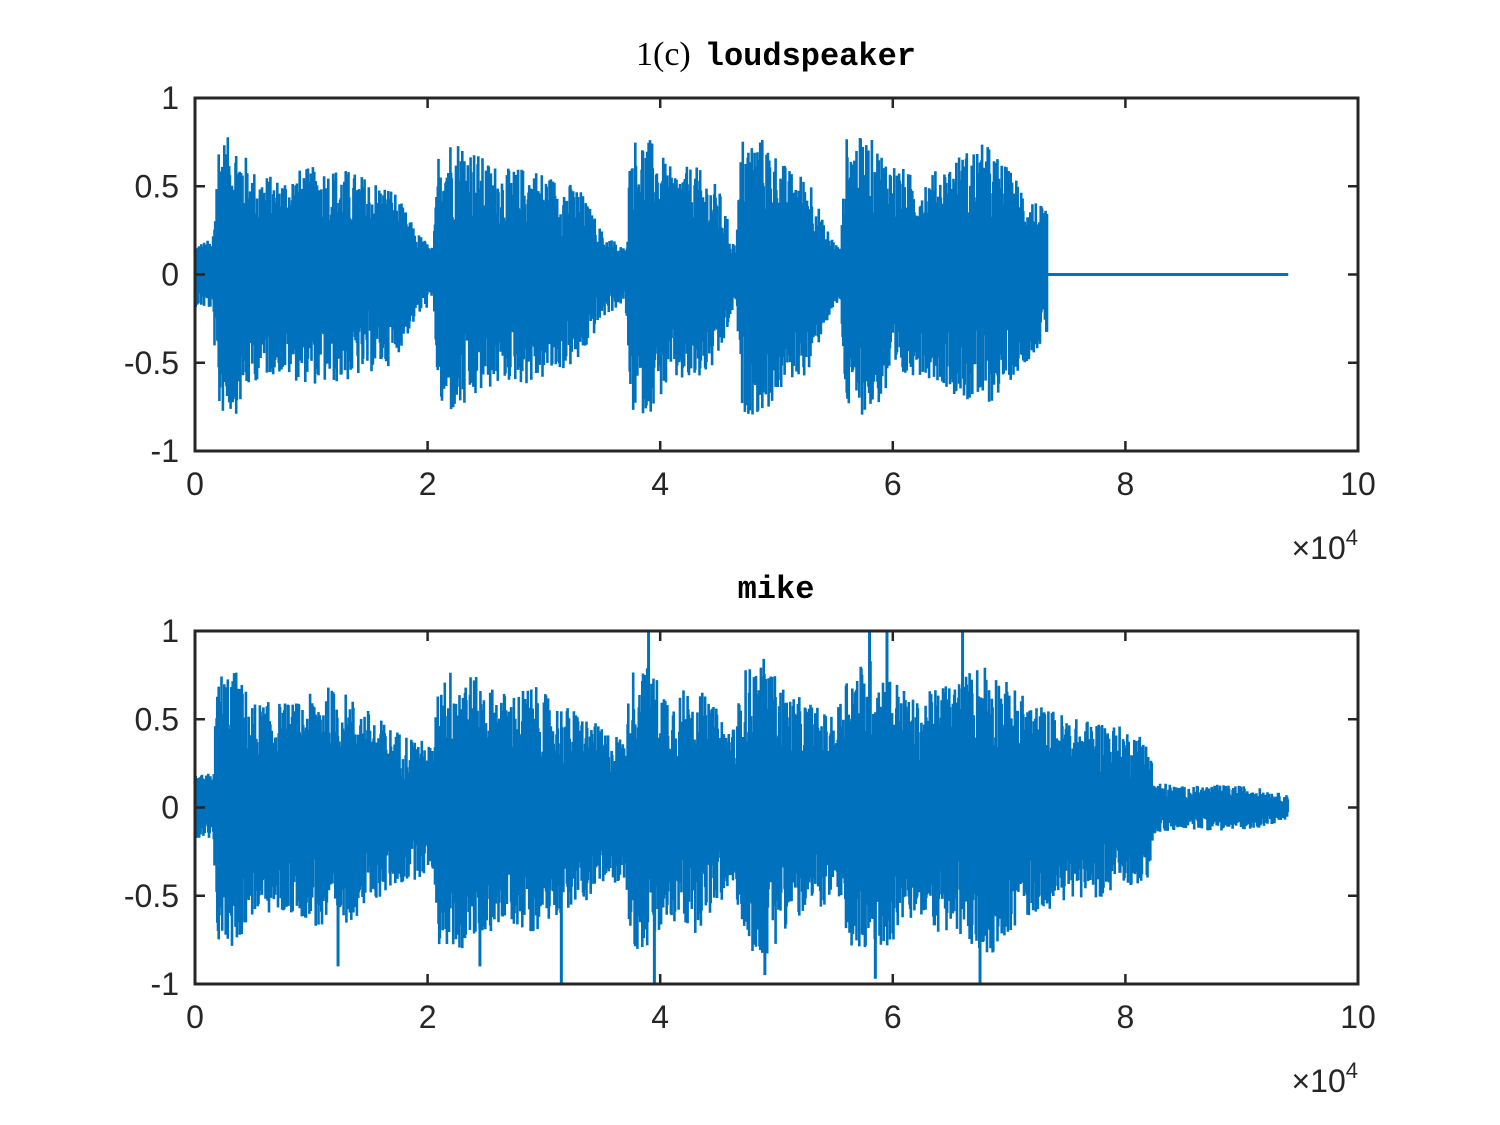 The image size is (1500, 1125). I want to click on loudspeaker-y-tick-label: -0.5, so click(151, 363).